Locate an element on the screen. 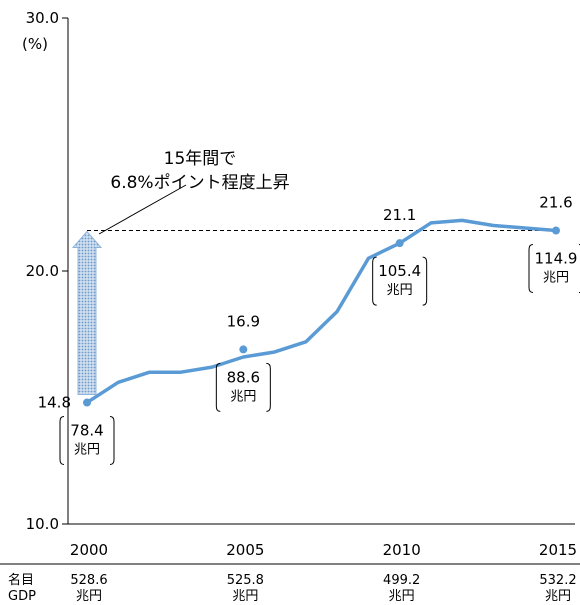  gdp-bracket: 78.4 兆円 is located at coordinates (87, 441).